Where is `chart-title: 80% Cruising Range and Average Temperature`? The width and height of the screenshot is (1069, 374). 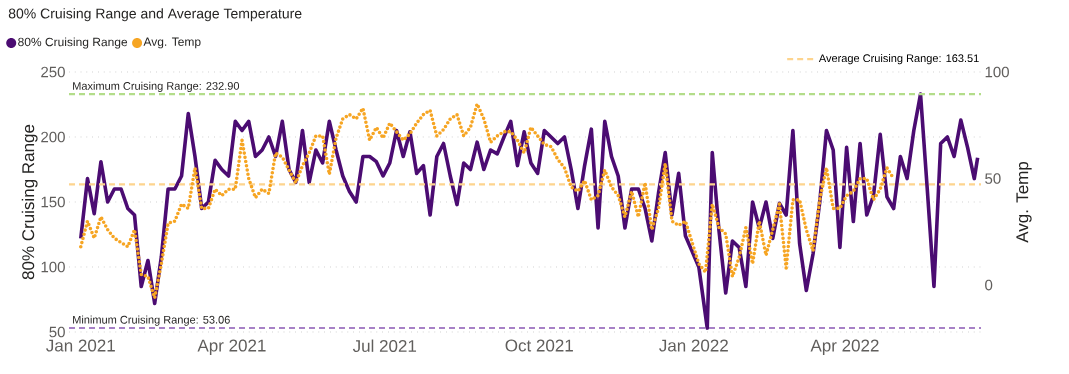 chart-title: 80% Cruising Range and Average Temperature is located at coordinates (155, 15).